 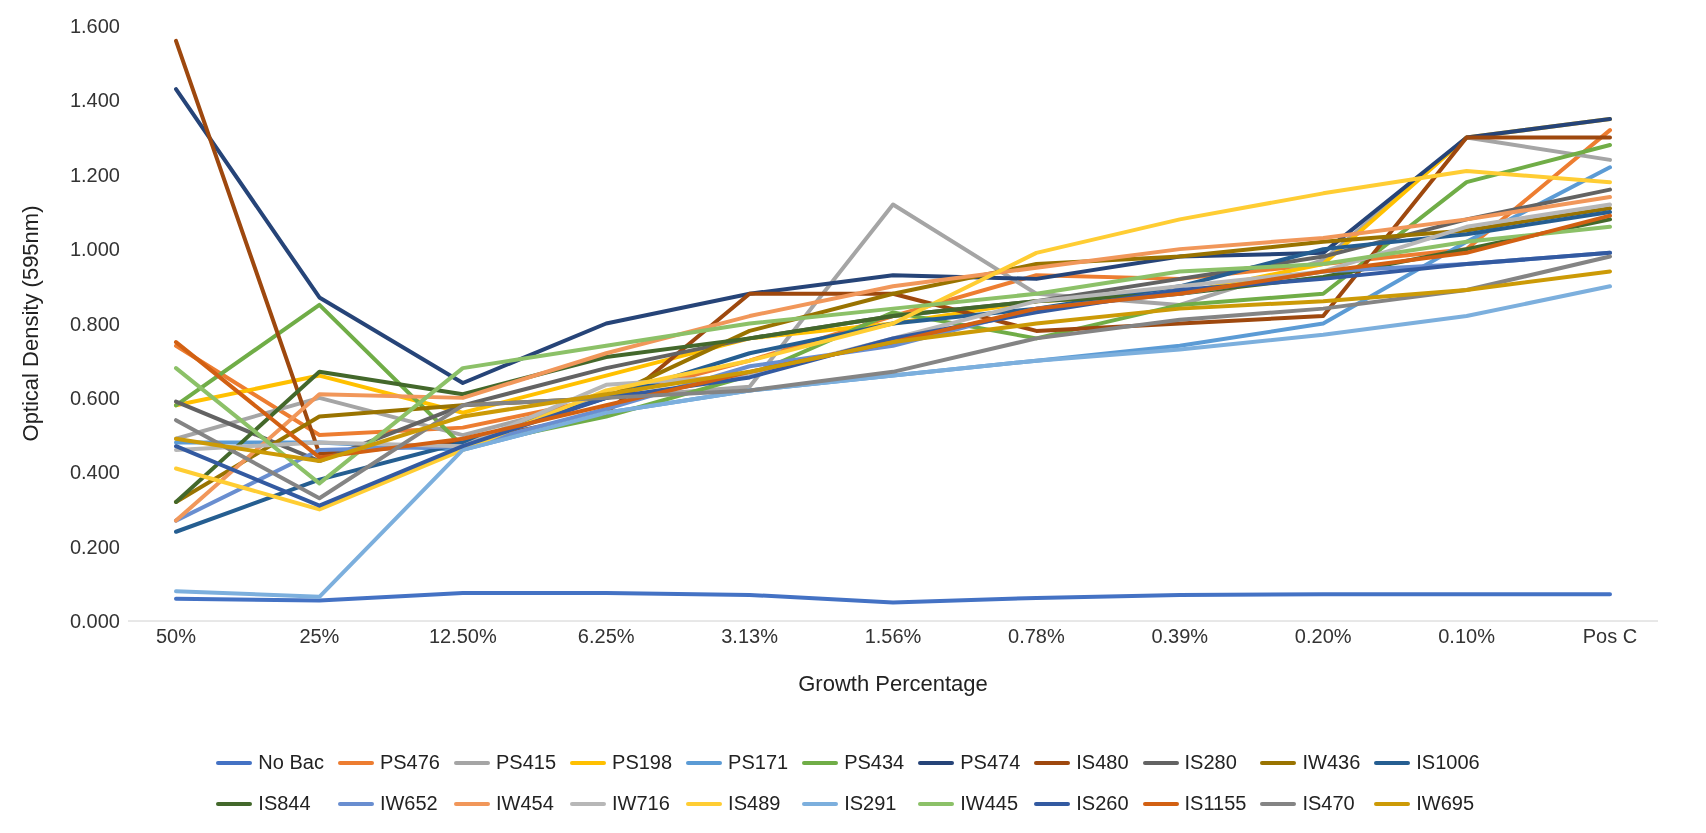 What do you see at coordinates (94, 249) in the screenshot?
I see `y-tick-label: 1.000` at bounding box center [94, 249].